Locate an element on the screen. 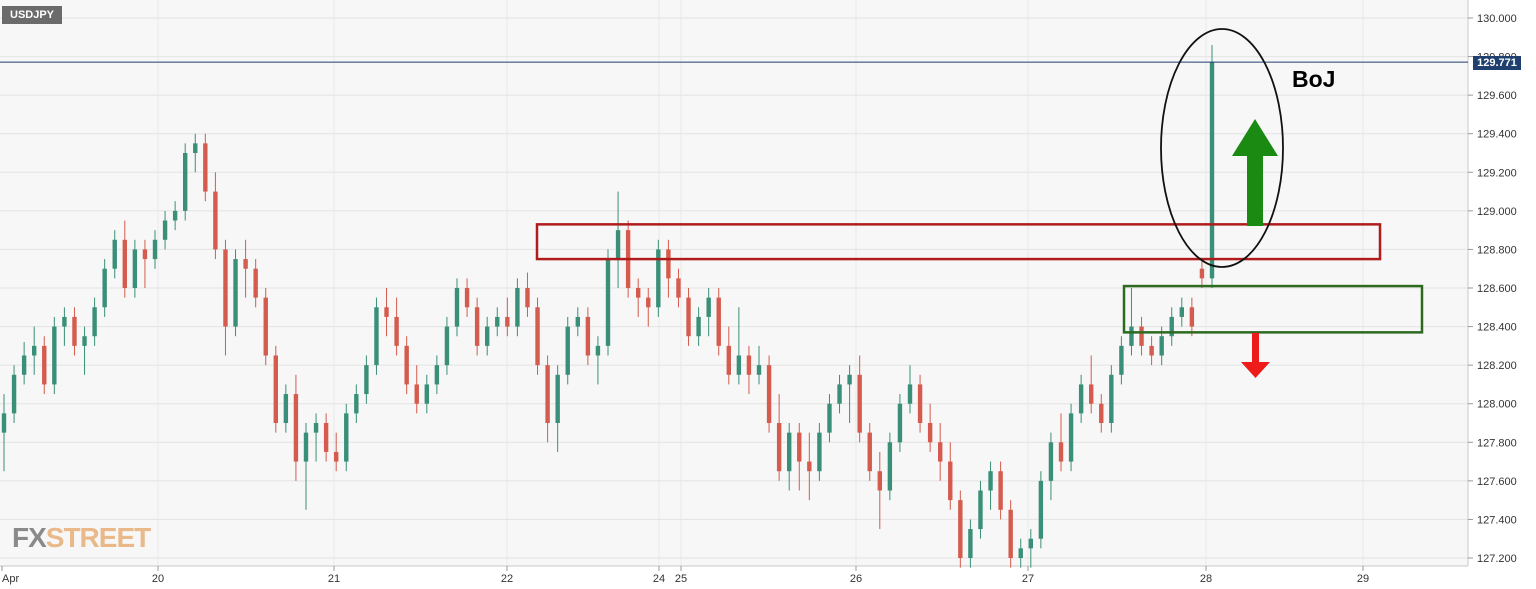  y-tick-label: 129.000 is located at coordinates (1497, 212).